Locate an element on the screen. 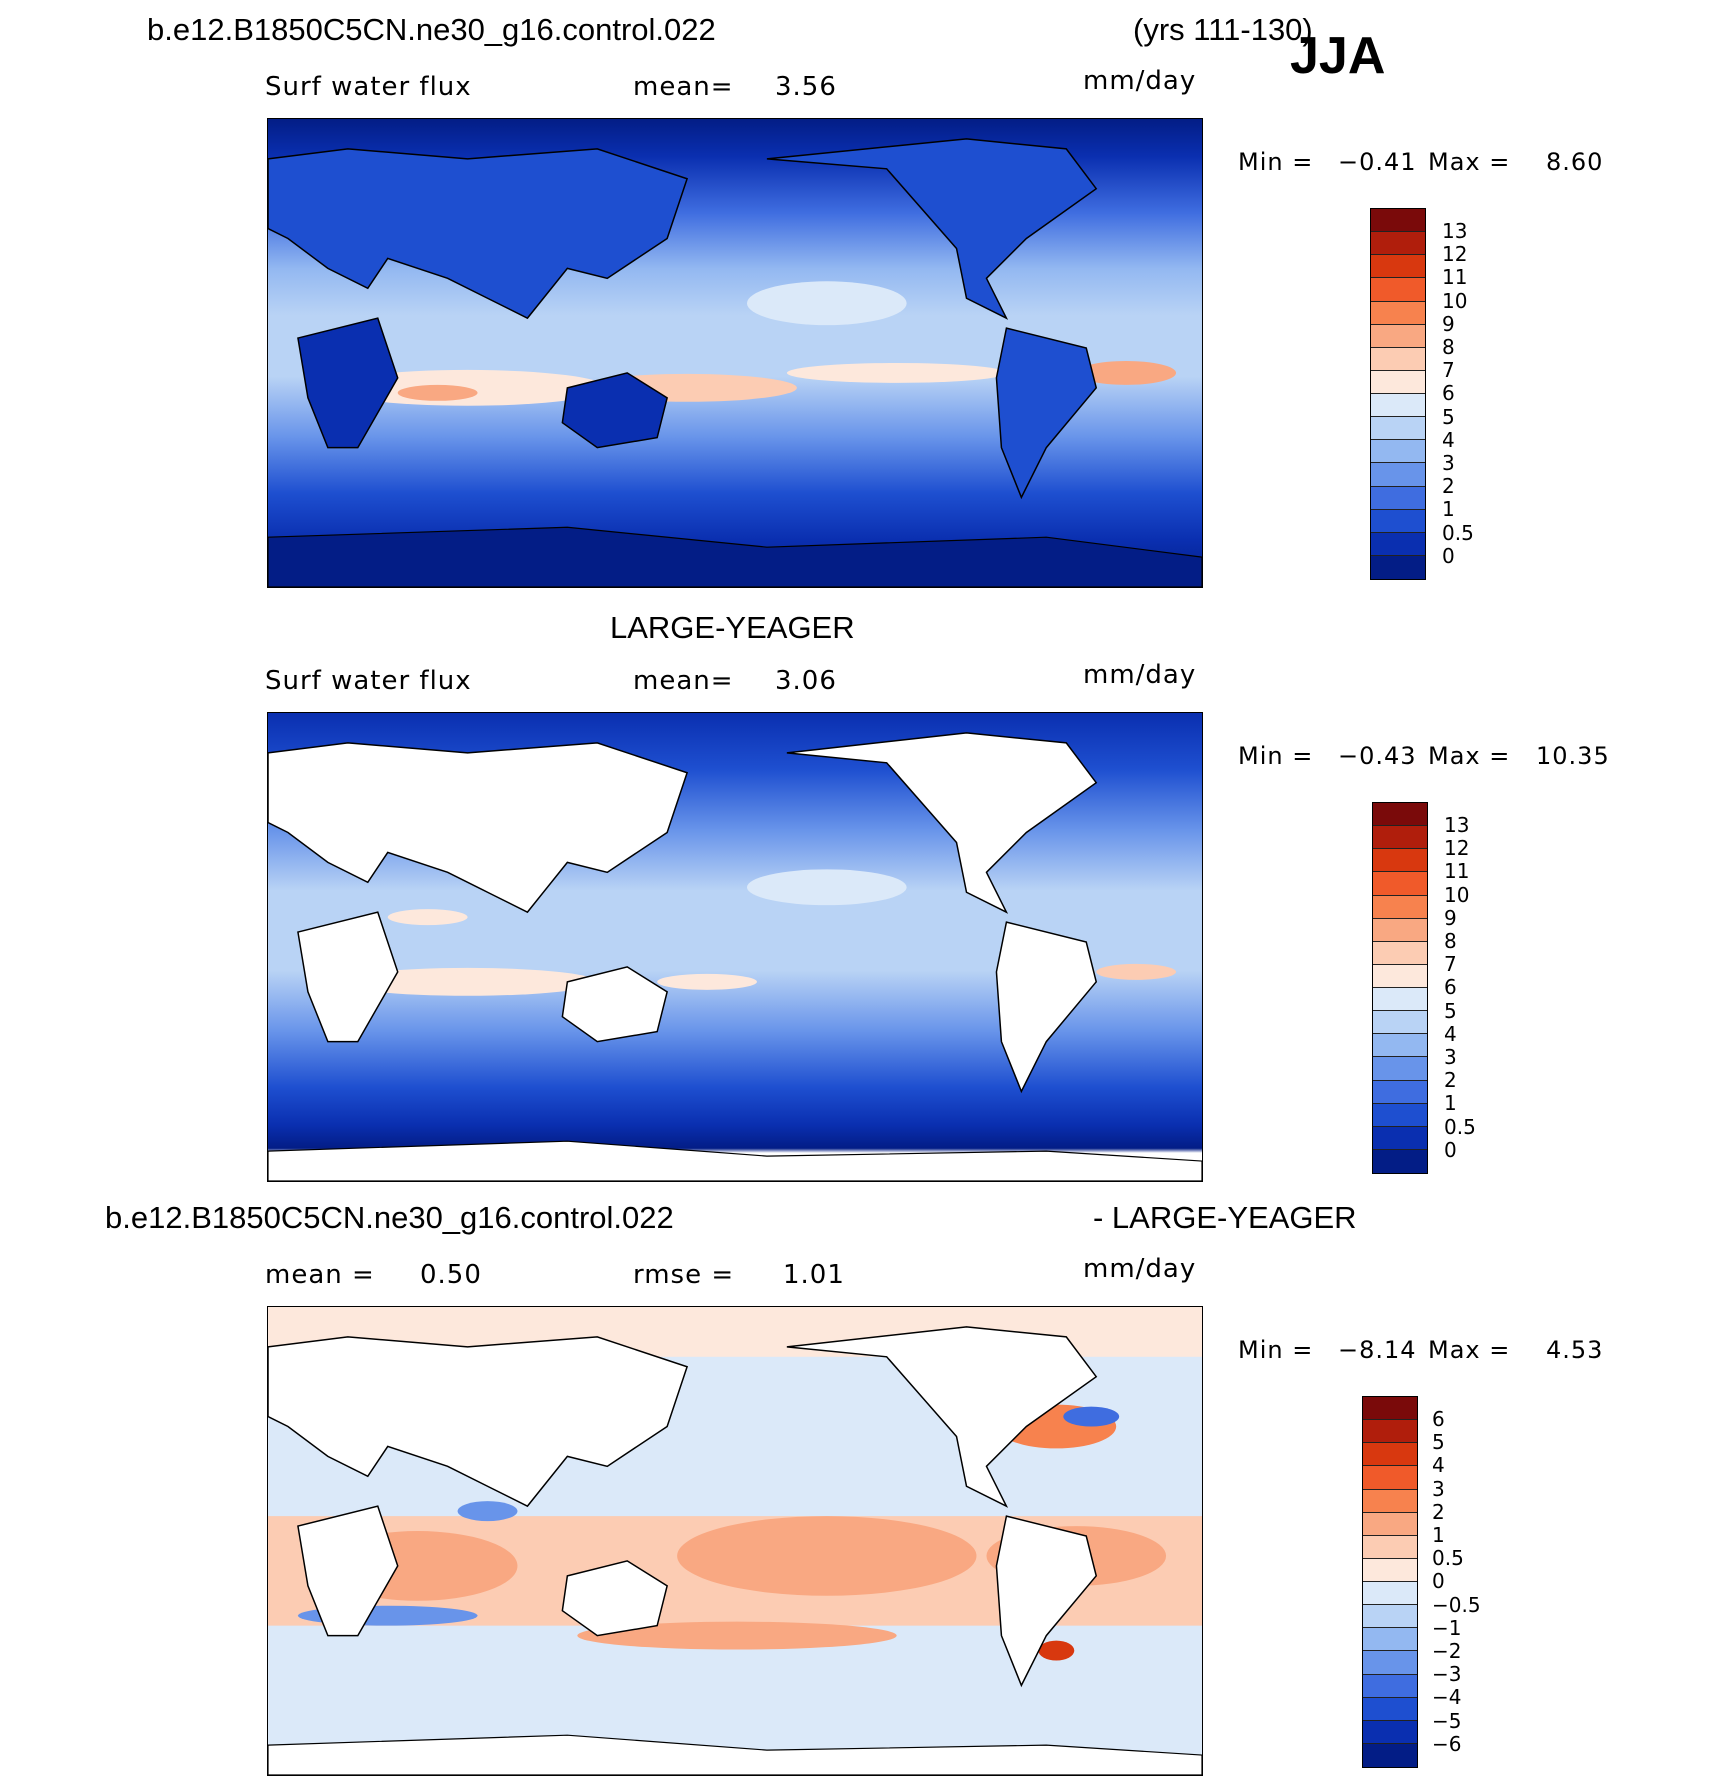 The height and width of the screenshot is (1781, 1710). panel1-field-label: Surf water flux is located at coordinates (368, 87).